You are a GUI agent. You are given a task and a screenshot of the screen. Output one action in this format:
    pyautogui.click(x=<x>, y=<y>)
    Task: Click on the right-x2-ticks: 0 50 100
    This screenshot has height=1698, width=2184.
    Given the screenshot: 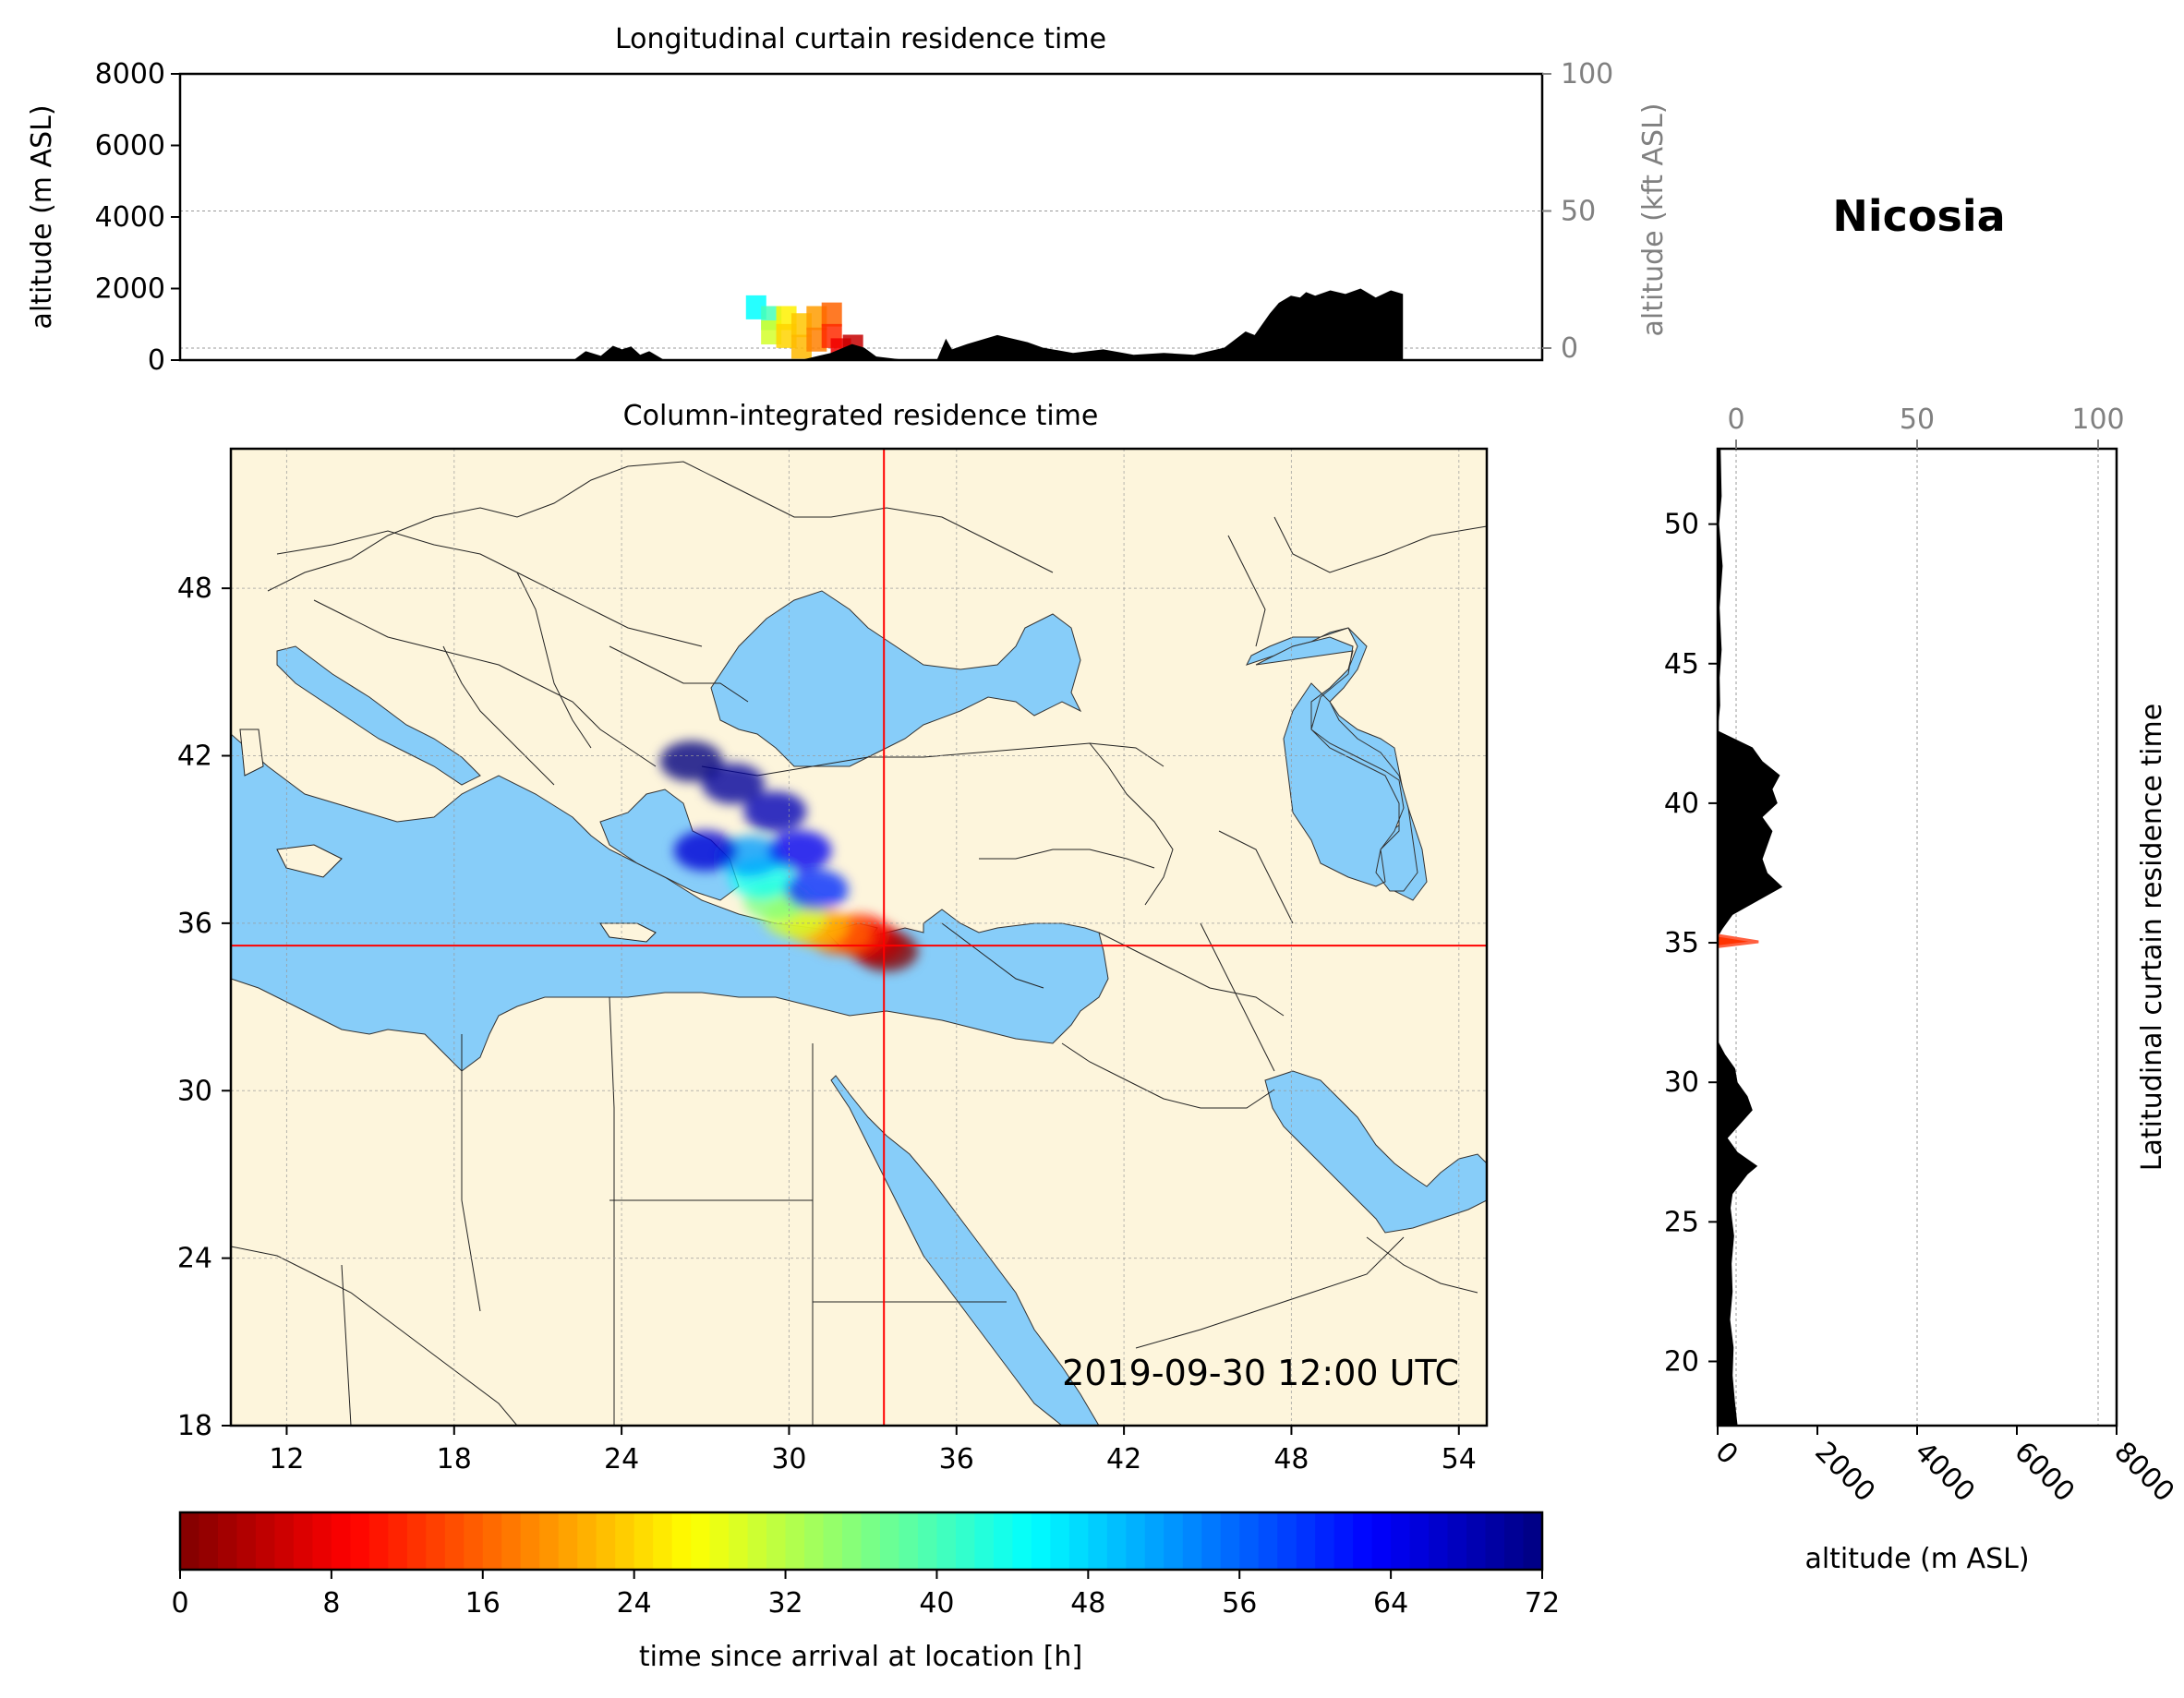 What is the action you would take?
    pyautogui.click(x=1926, y=426)
    